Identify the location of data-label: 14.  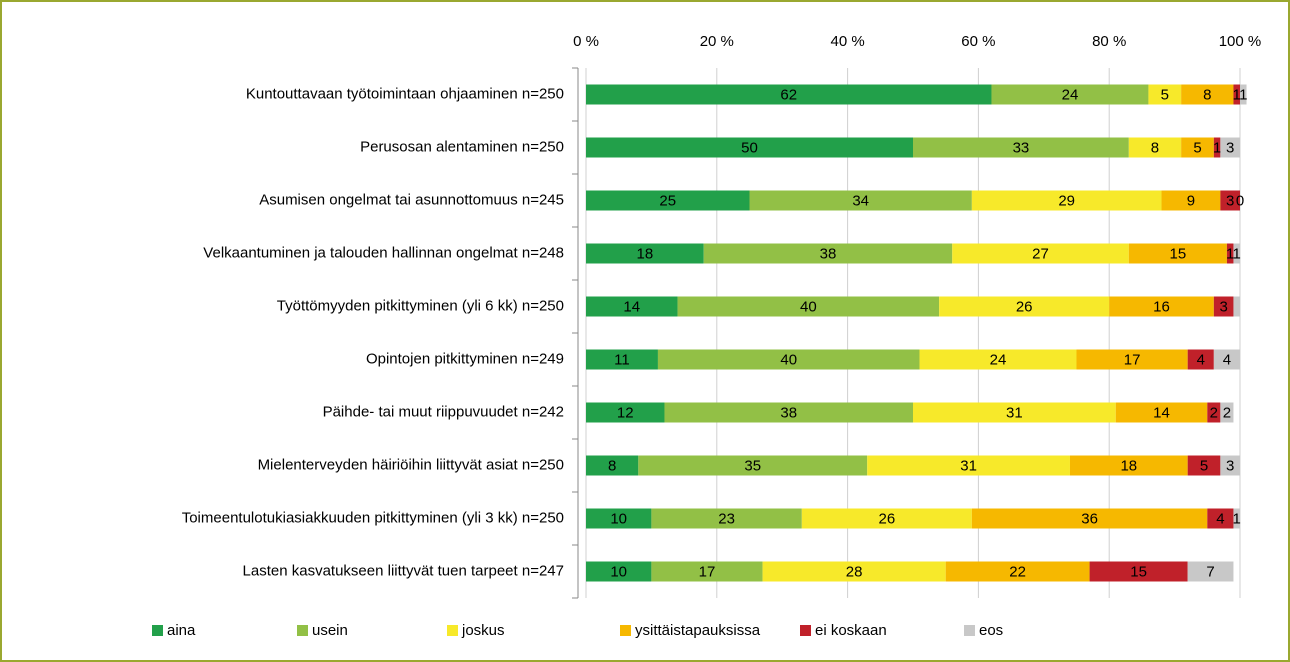
(1161, 412).